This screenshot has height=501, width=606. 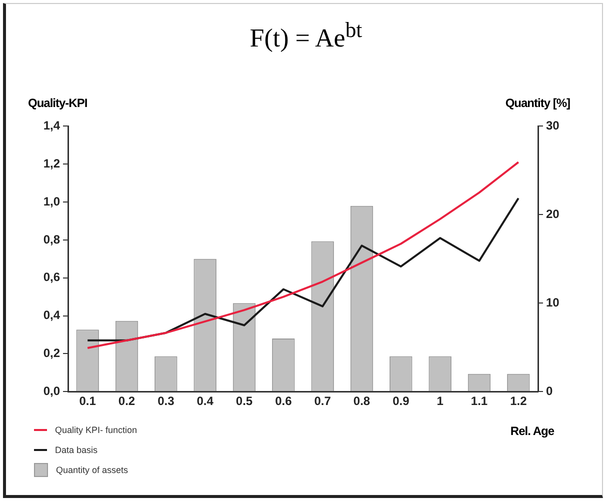 What do you see at coordinates (76, 450) in the screenshot?
I see `legend-label: Data basis` at bounding box center [76, 450].